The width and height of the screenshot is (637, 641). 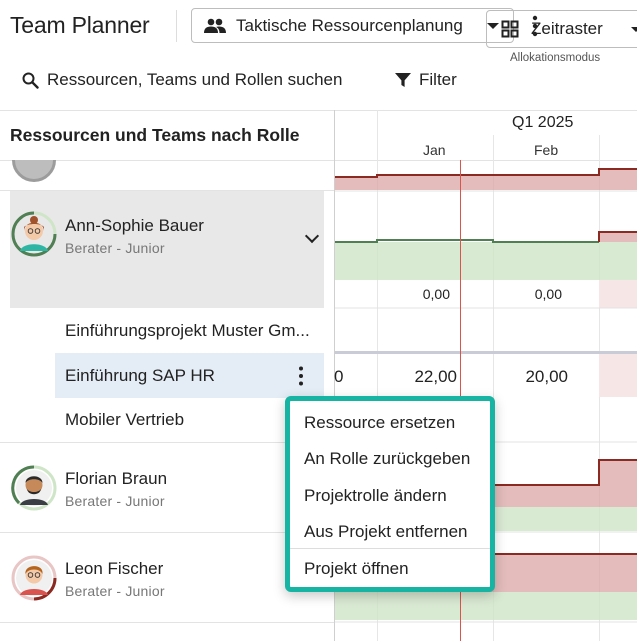 What do you see at coordinates (80, 25) in the screenshot?
I see `app-title: Team Planner` at bounding box center [80, 25].